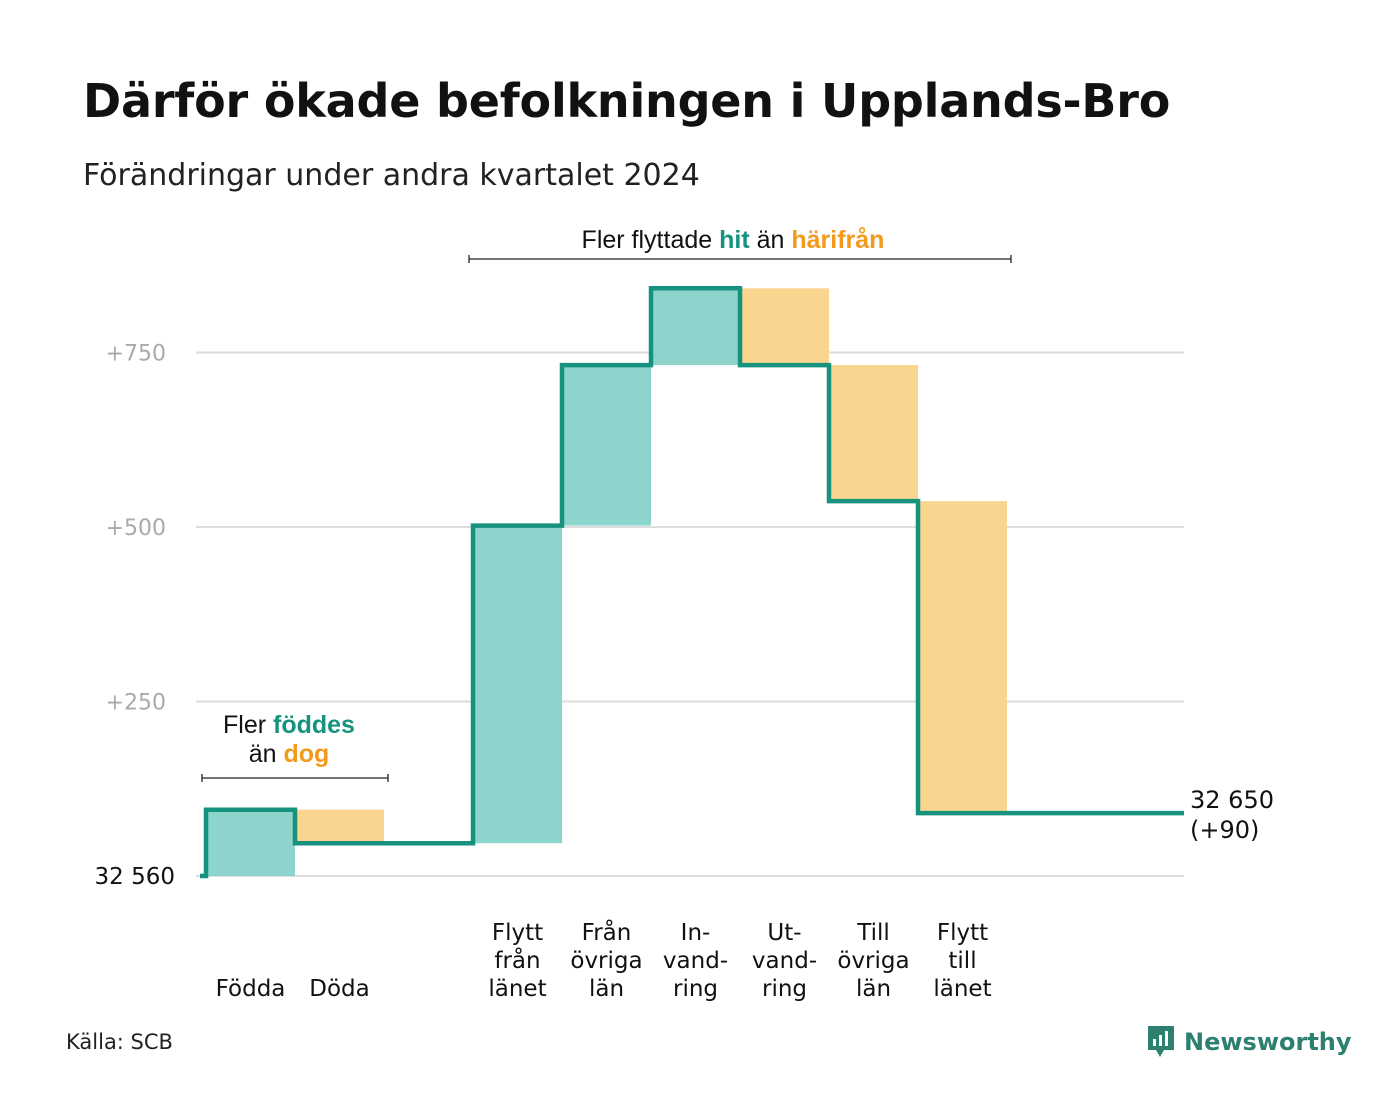 This screenshot has width=1400, height=1120. I want to click on source-note: Källa: SCB, so click(119, 1042).